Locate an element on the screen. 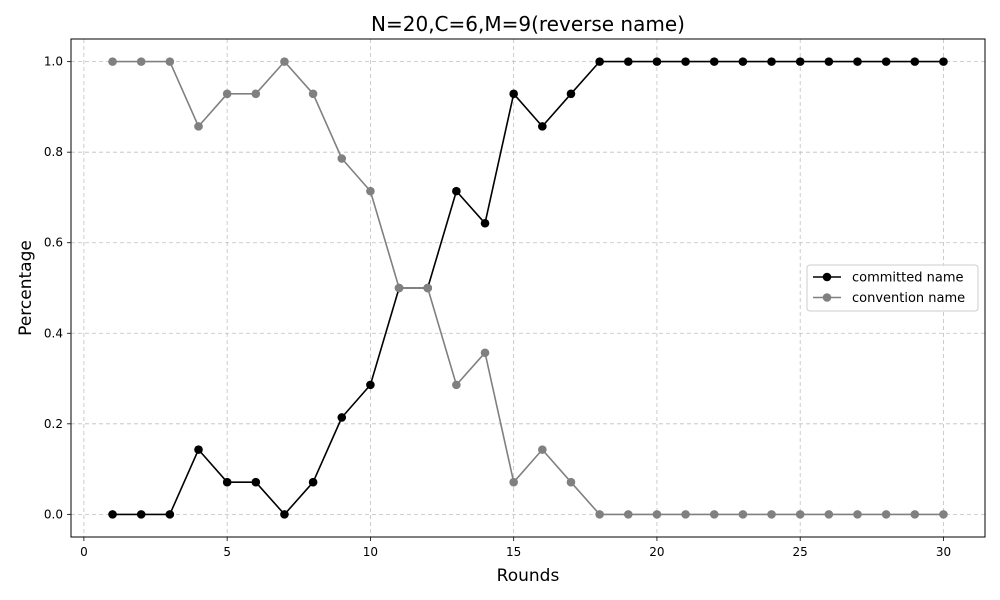 The image size is (1000, 600). y-axis-label: Percentage is located at coordinates (26, 288).